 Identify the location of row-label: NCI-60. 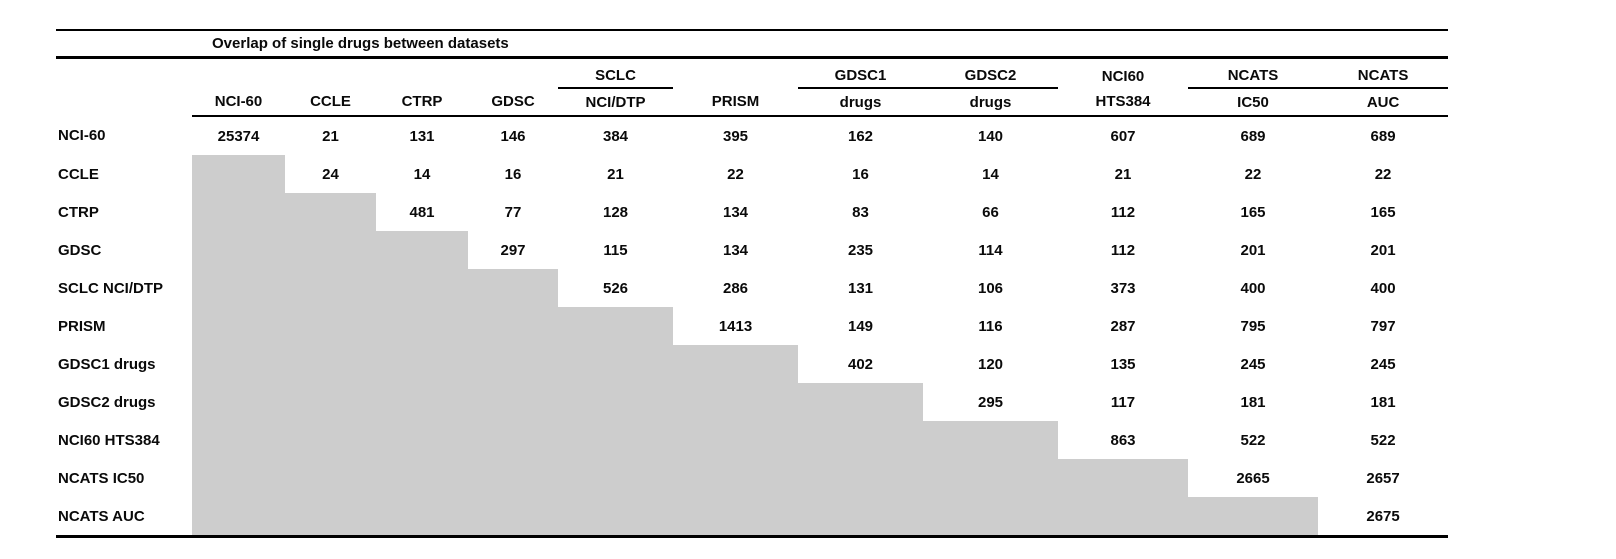
(82, 135).